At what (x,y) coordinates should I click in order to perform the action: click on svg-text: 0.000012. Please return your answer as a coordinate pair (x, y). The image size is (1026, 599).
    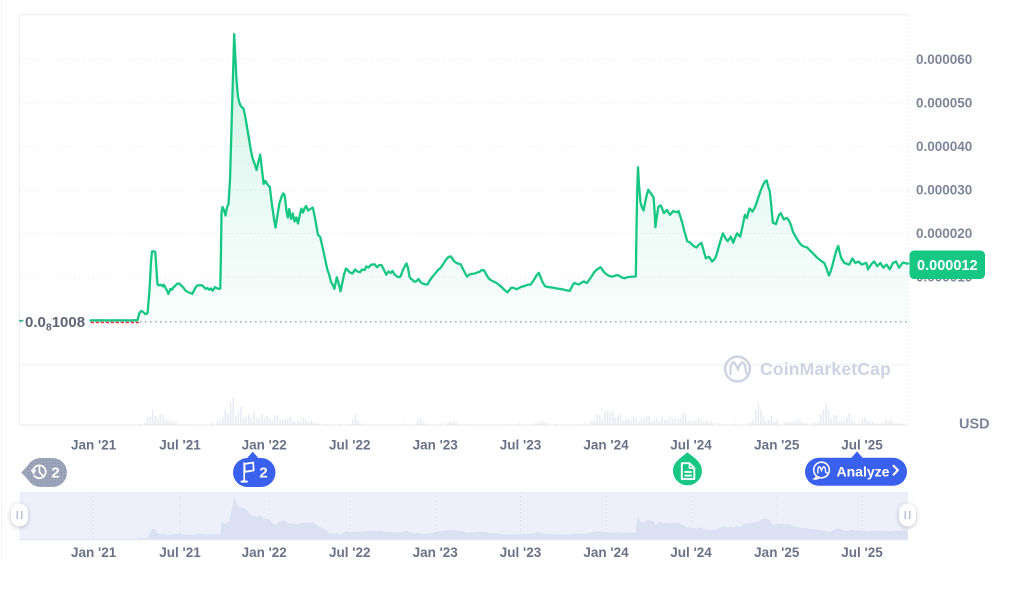
    Looking at the image, I should click on (947, 266).